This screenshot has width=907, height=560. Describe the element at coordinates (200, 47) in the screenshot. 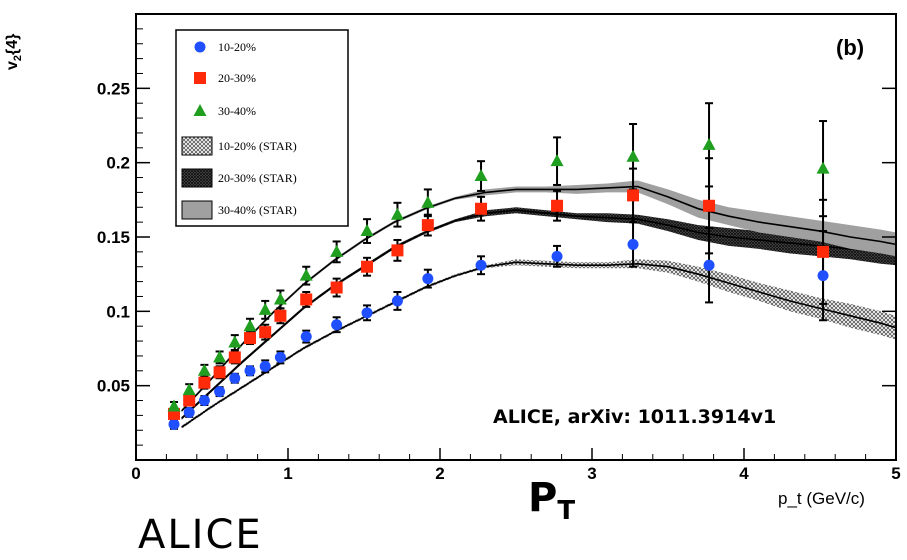

I see `legend-marker-circle` at that location.